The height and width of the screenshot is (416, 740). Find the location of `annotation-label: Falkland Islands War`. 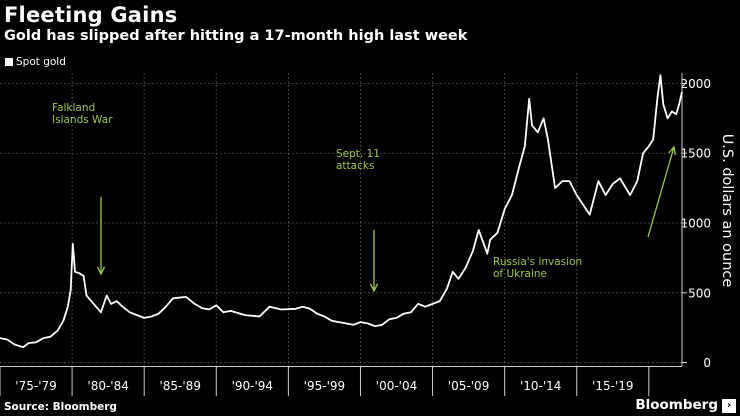

annotation-label: Falkland Islands War is located at coordinates (82, 114).